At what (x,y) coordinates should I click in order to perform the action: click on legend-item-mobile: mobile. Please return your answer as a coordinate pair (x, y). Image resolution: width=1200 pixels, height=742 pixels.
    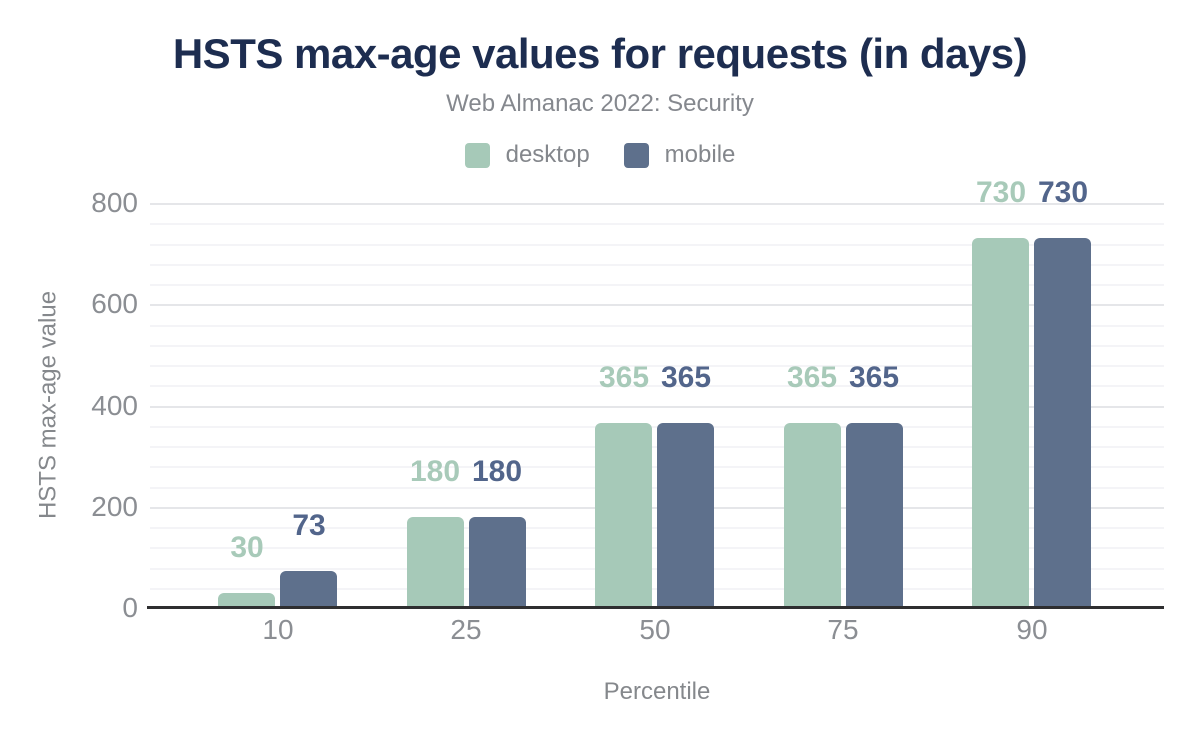
    Looking at the image, I should click on (679, 155).